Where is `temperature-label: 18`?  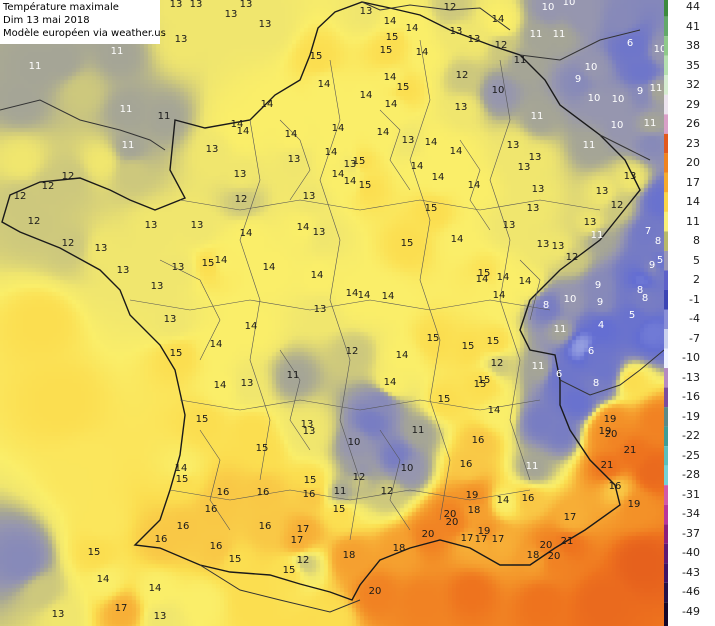
temperature-label: 18 is located at coordinates (474, 510).